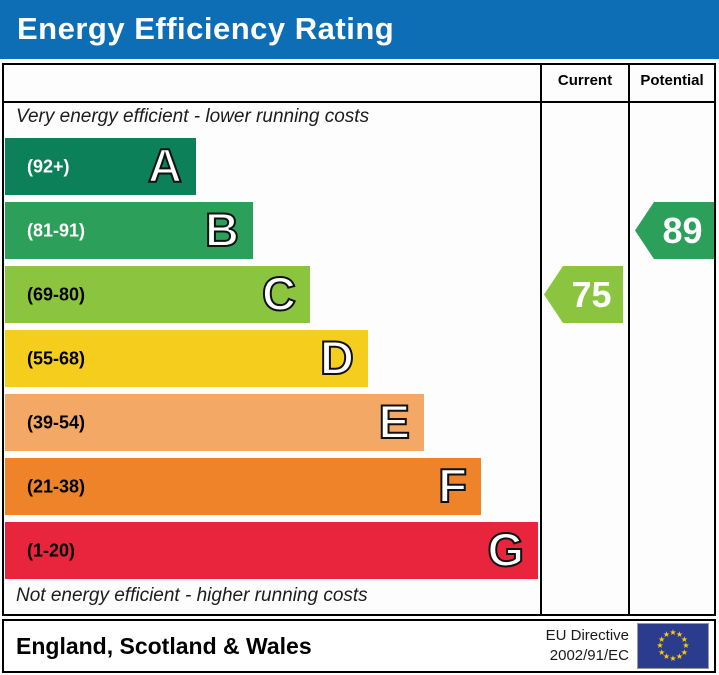 The height and width of the screenshot is (675, 719). Describe the element at coordinates (587, 646) in the screenshot. I see `eu-directive-label: EU Directive 2002/91/EC` at that location.